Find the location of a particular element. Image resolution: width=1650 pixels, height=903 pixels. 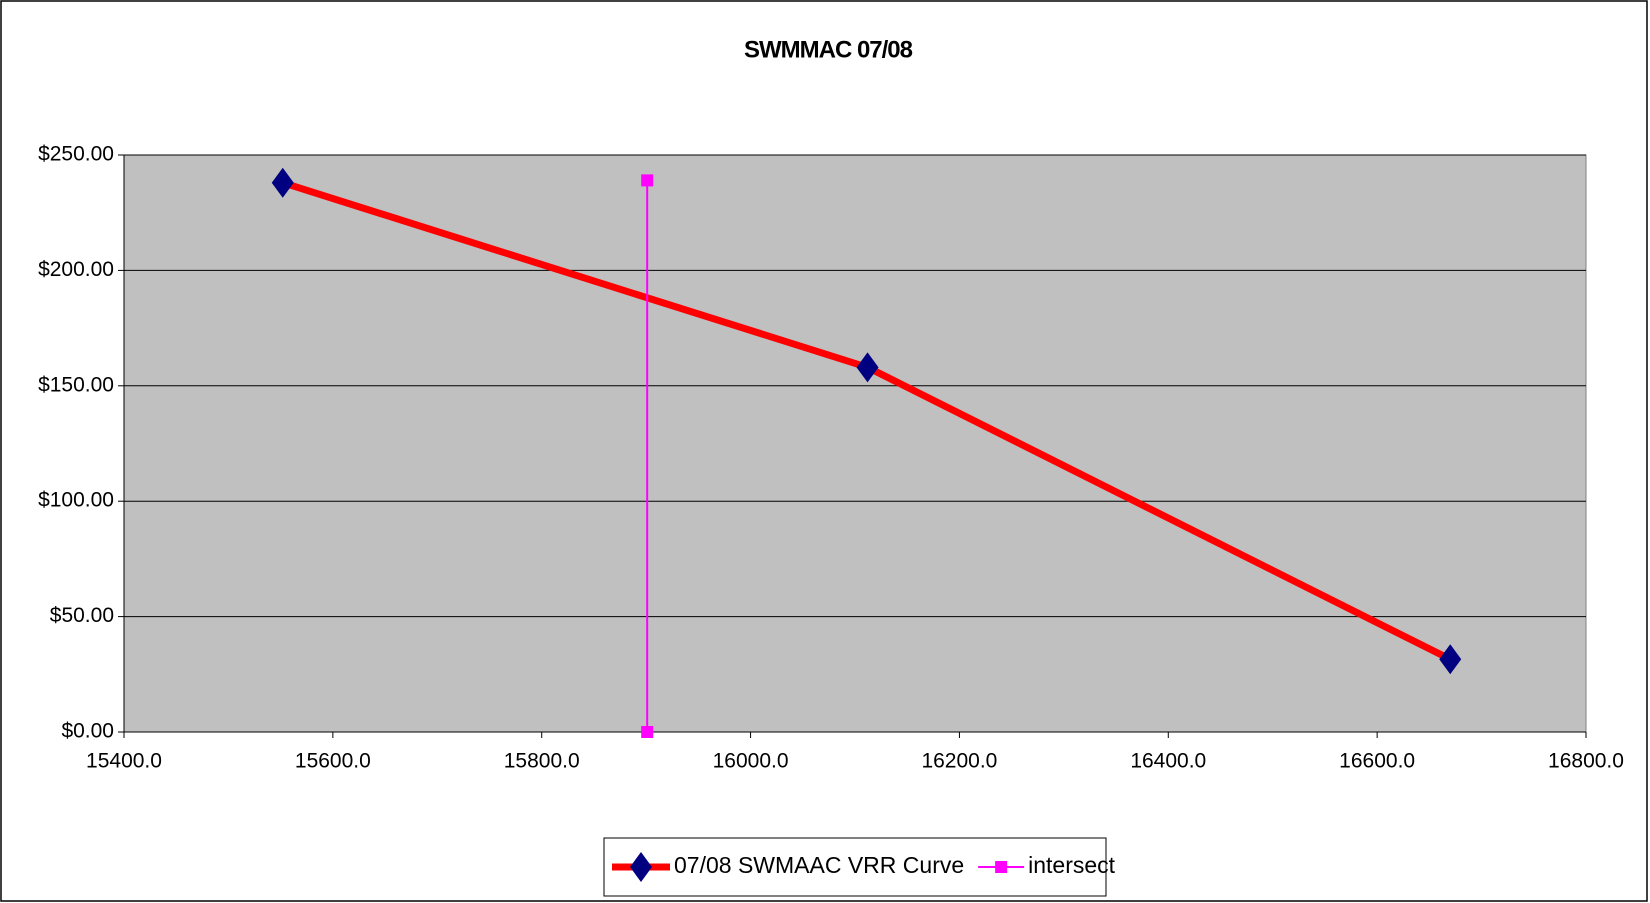

x-tick-label: 16600.0 is located at coordinates (1377, 761).